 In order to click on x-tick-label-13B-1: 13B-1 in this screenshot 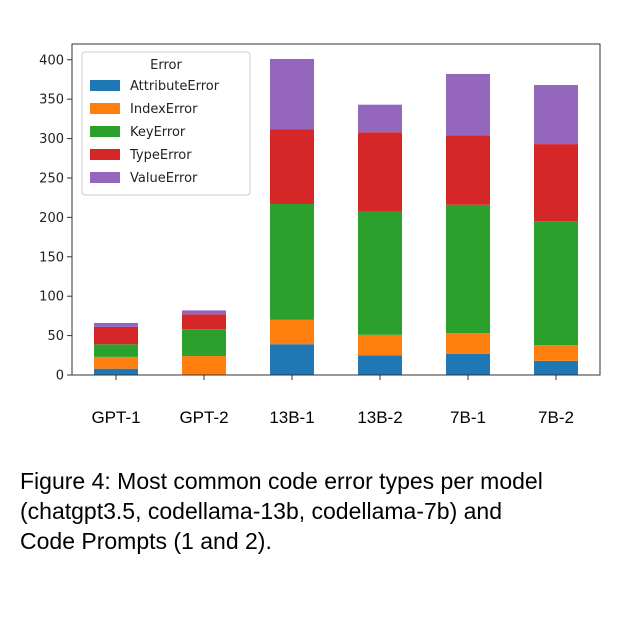, I will do `click(291, 417)`.